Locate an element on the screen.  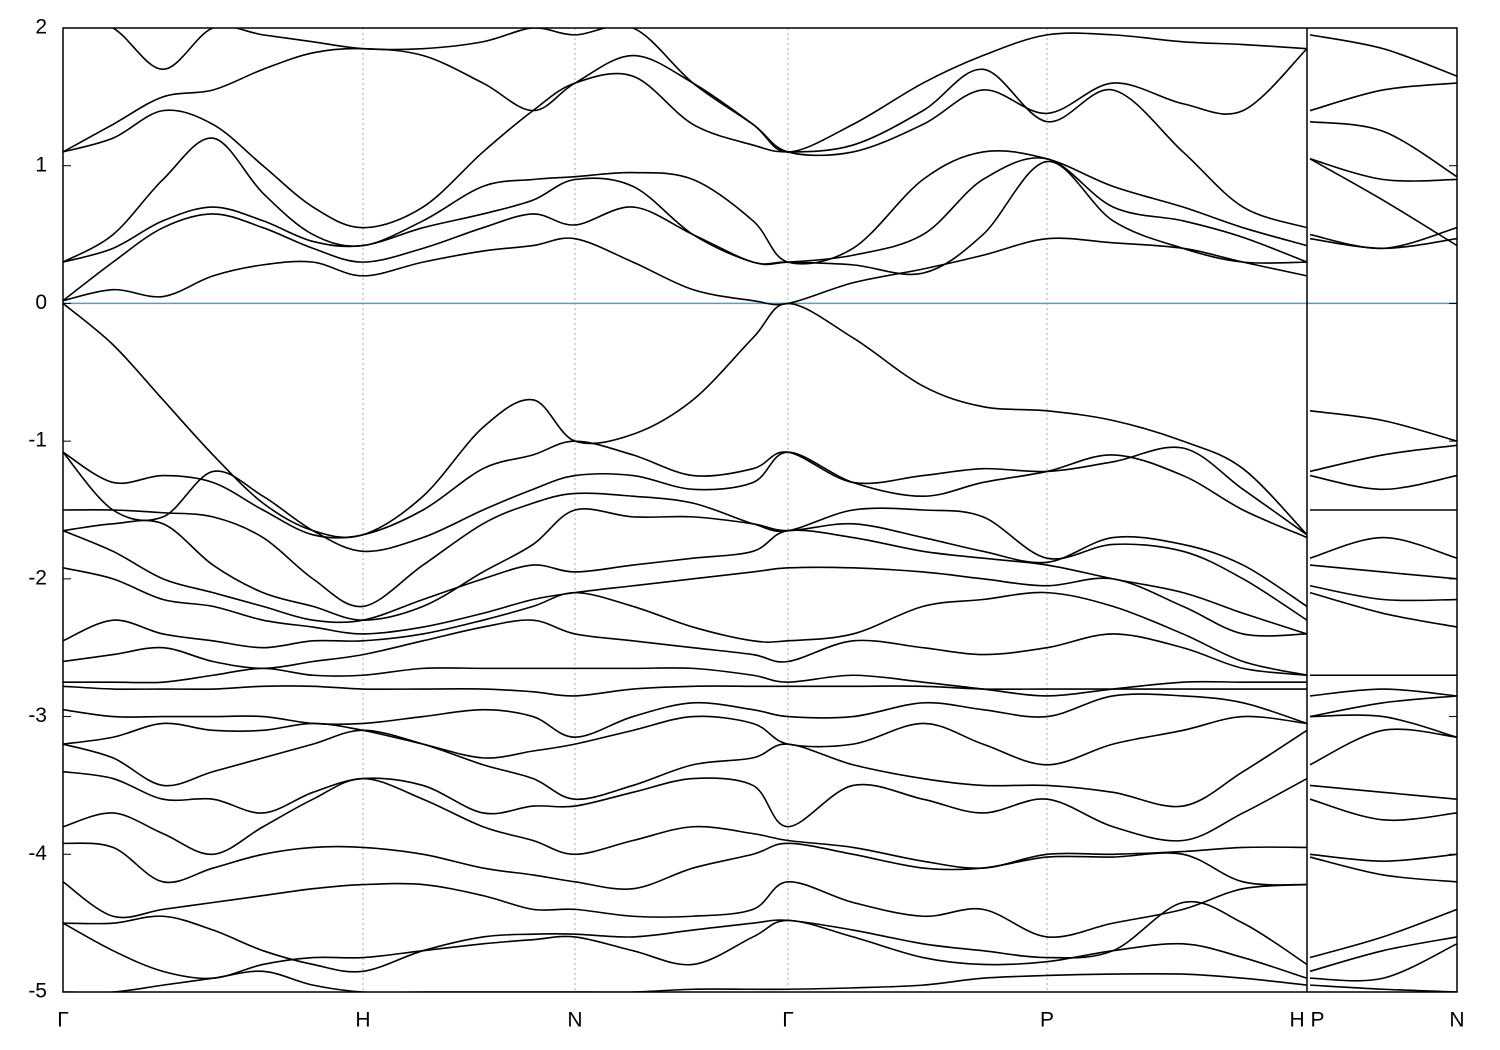
x-tick-label: P is located at coordinates (1047, 1020).